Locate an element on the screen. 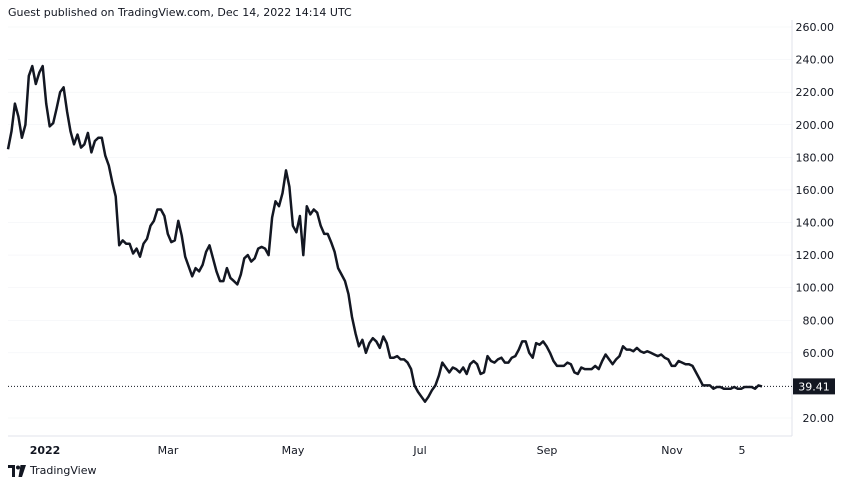 This screenshot has width=850, height=492. tradingview-logo-icon is located at coordinates (17, 470).